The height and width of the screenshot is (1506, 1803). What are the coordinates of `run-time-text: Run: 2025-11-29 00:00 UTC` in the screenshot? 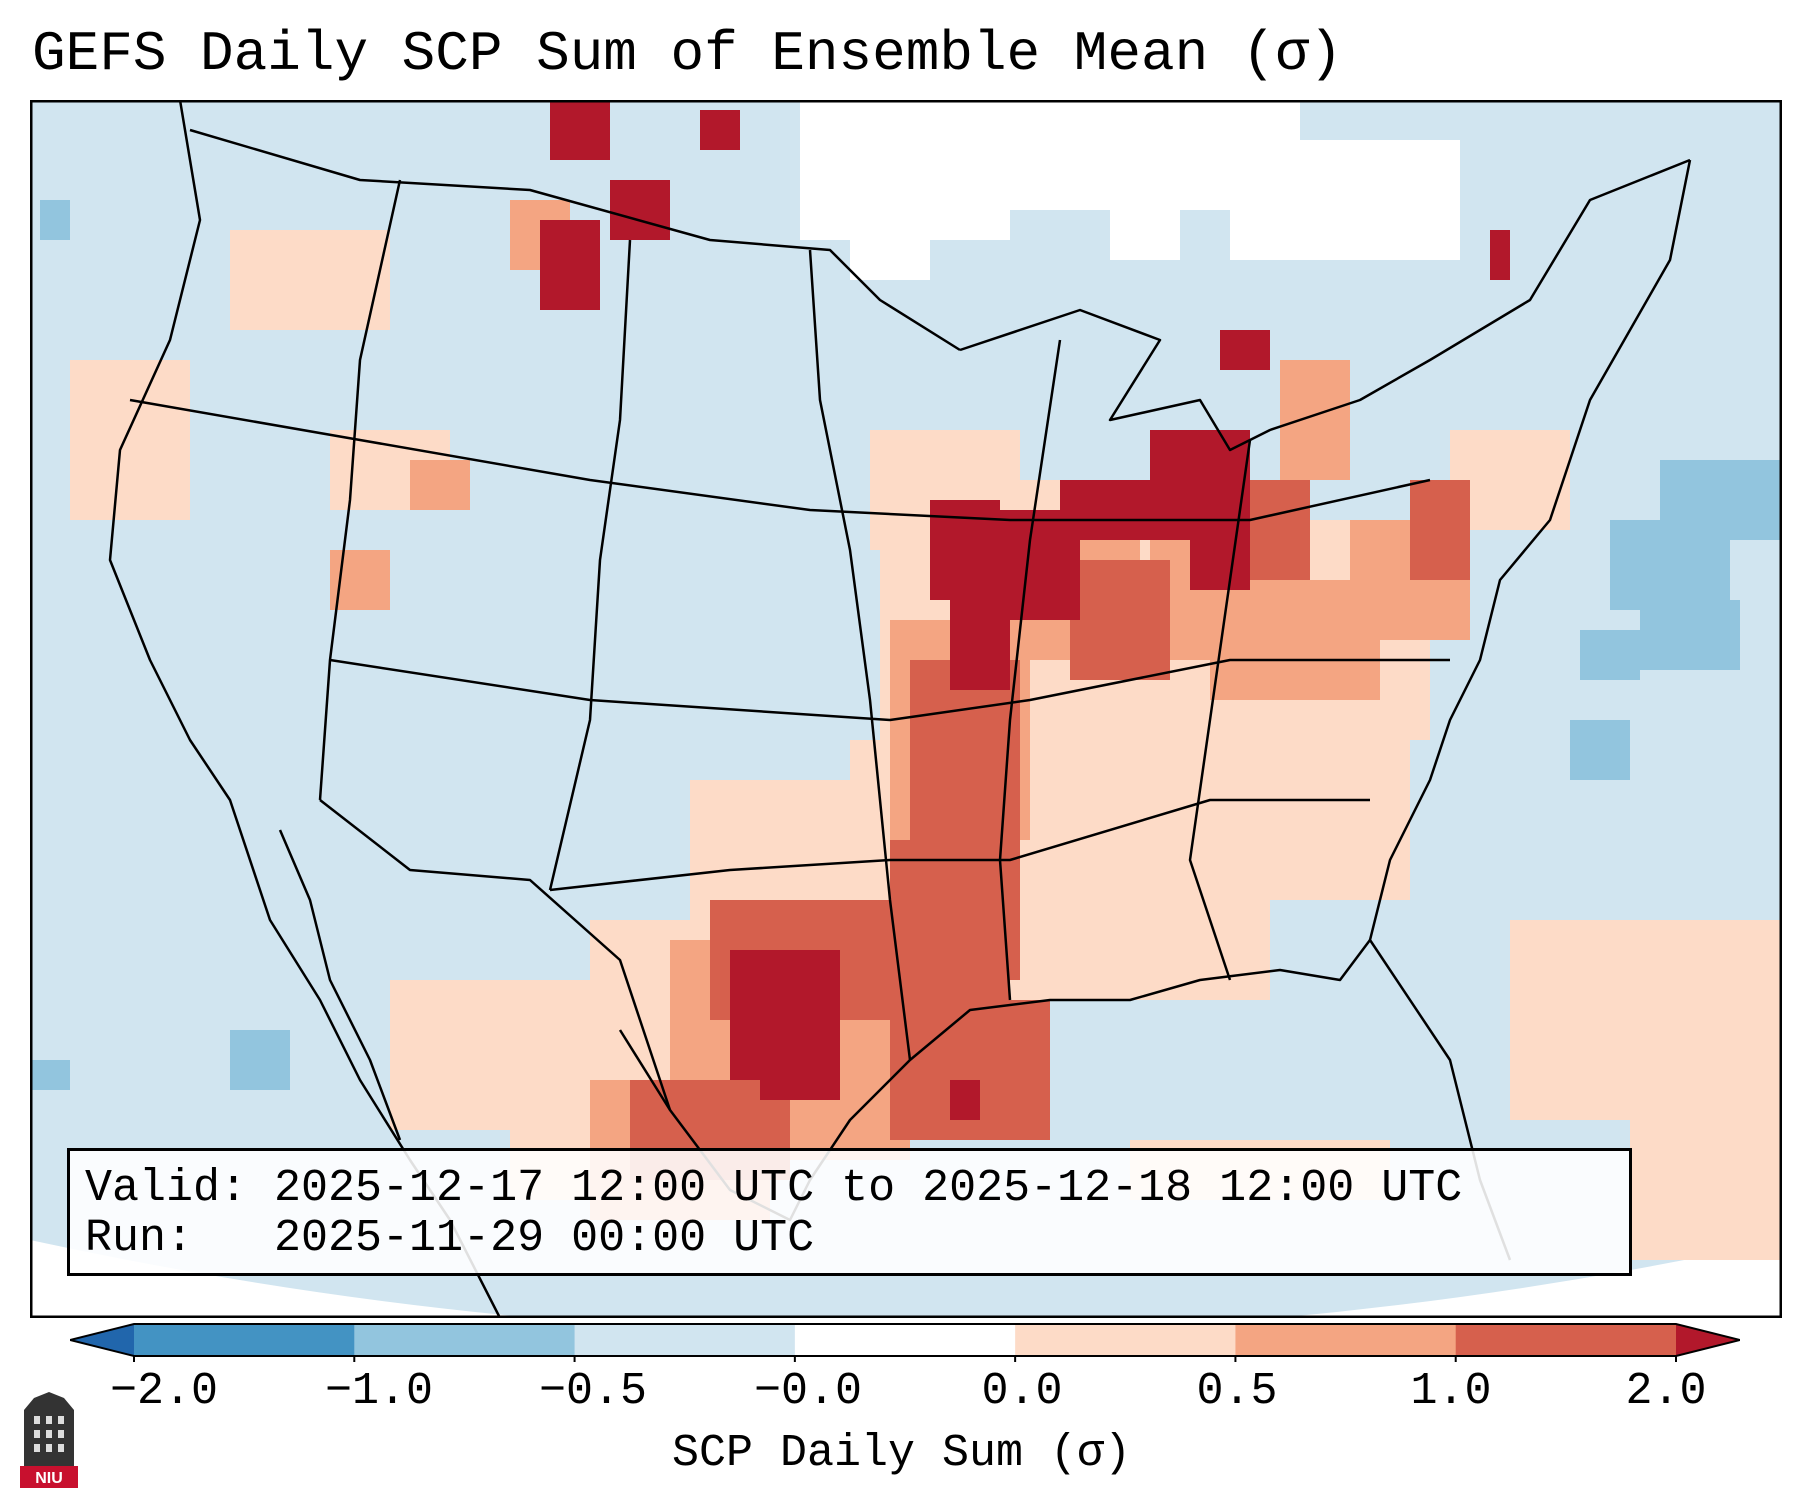 It's located at (450, 1238).